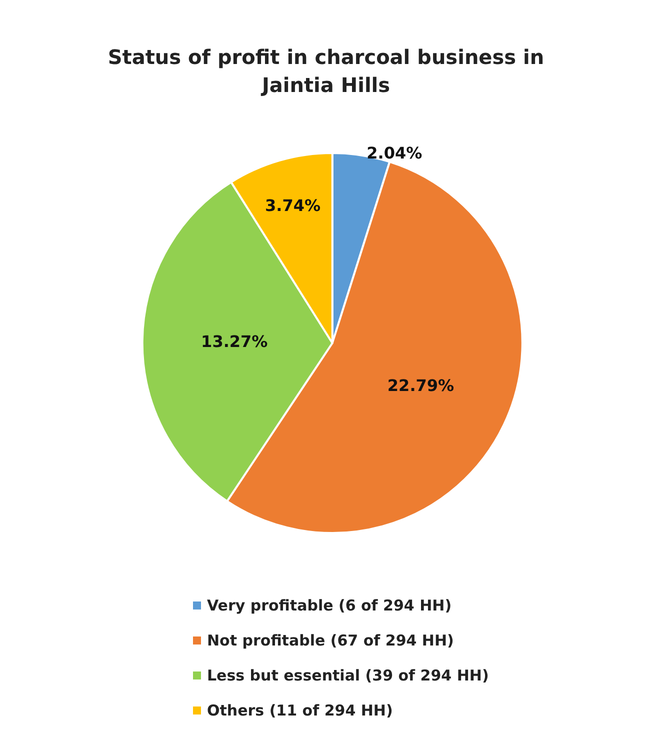  Describe the element at coordinates (394, 153) in the screenshot. I see `data-label: 2.04%` at that location.